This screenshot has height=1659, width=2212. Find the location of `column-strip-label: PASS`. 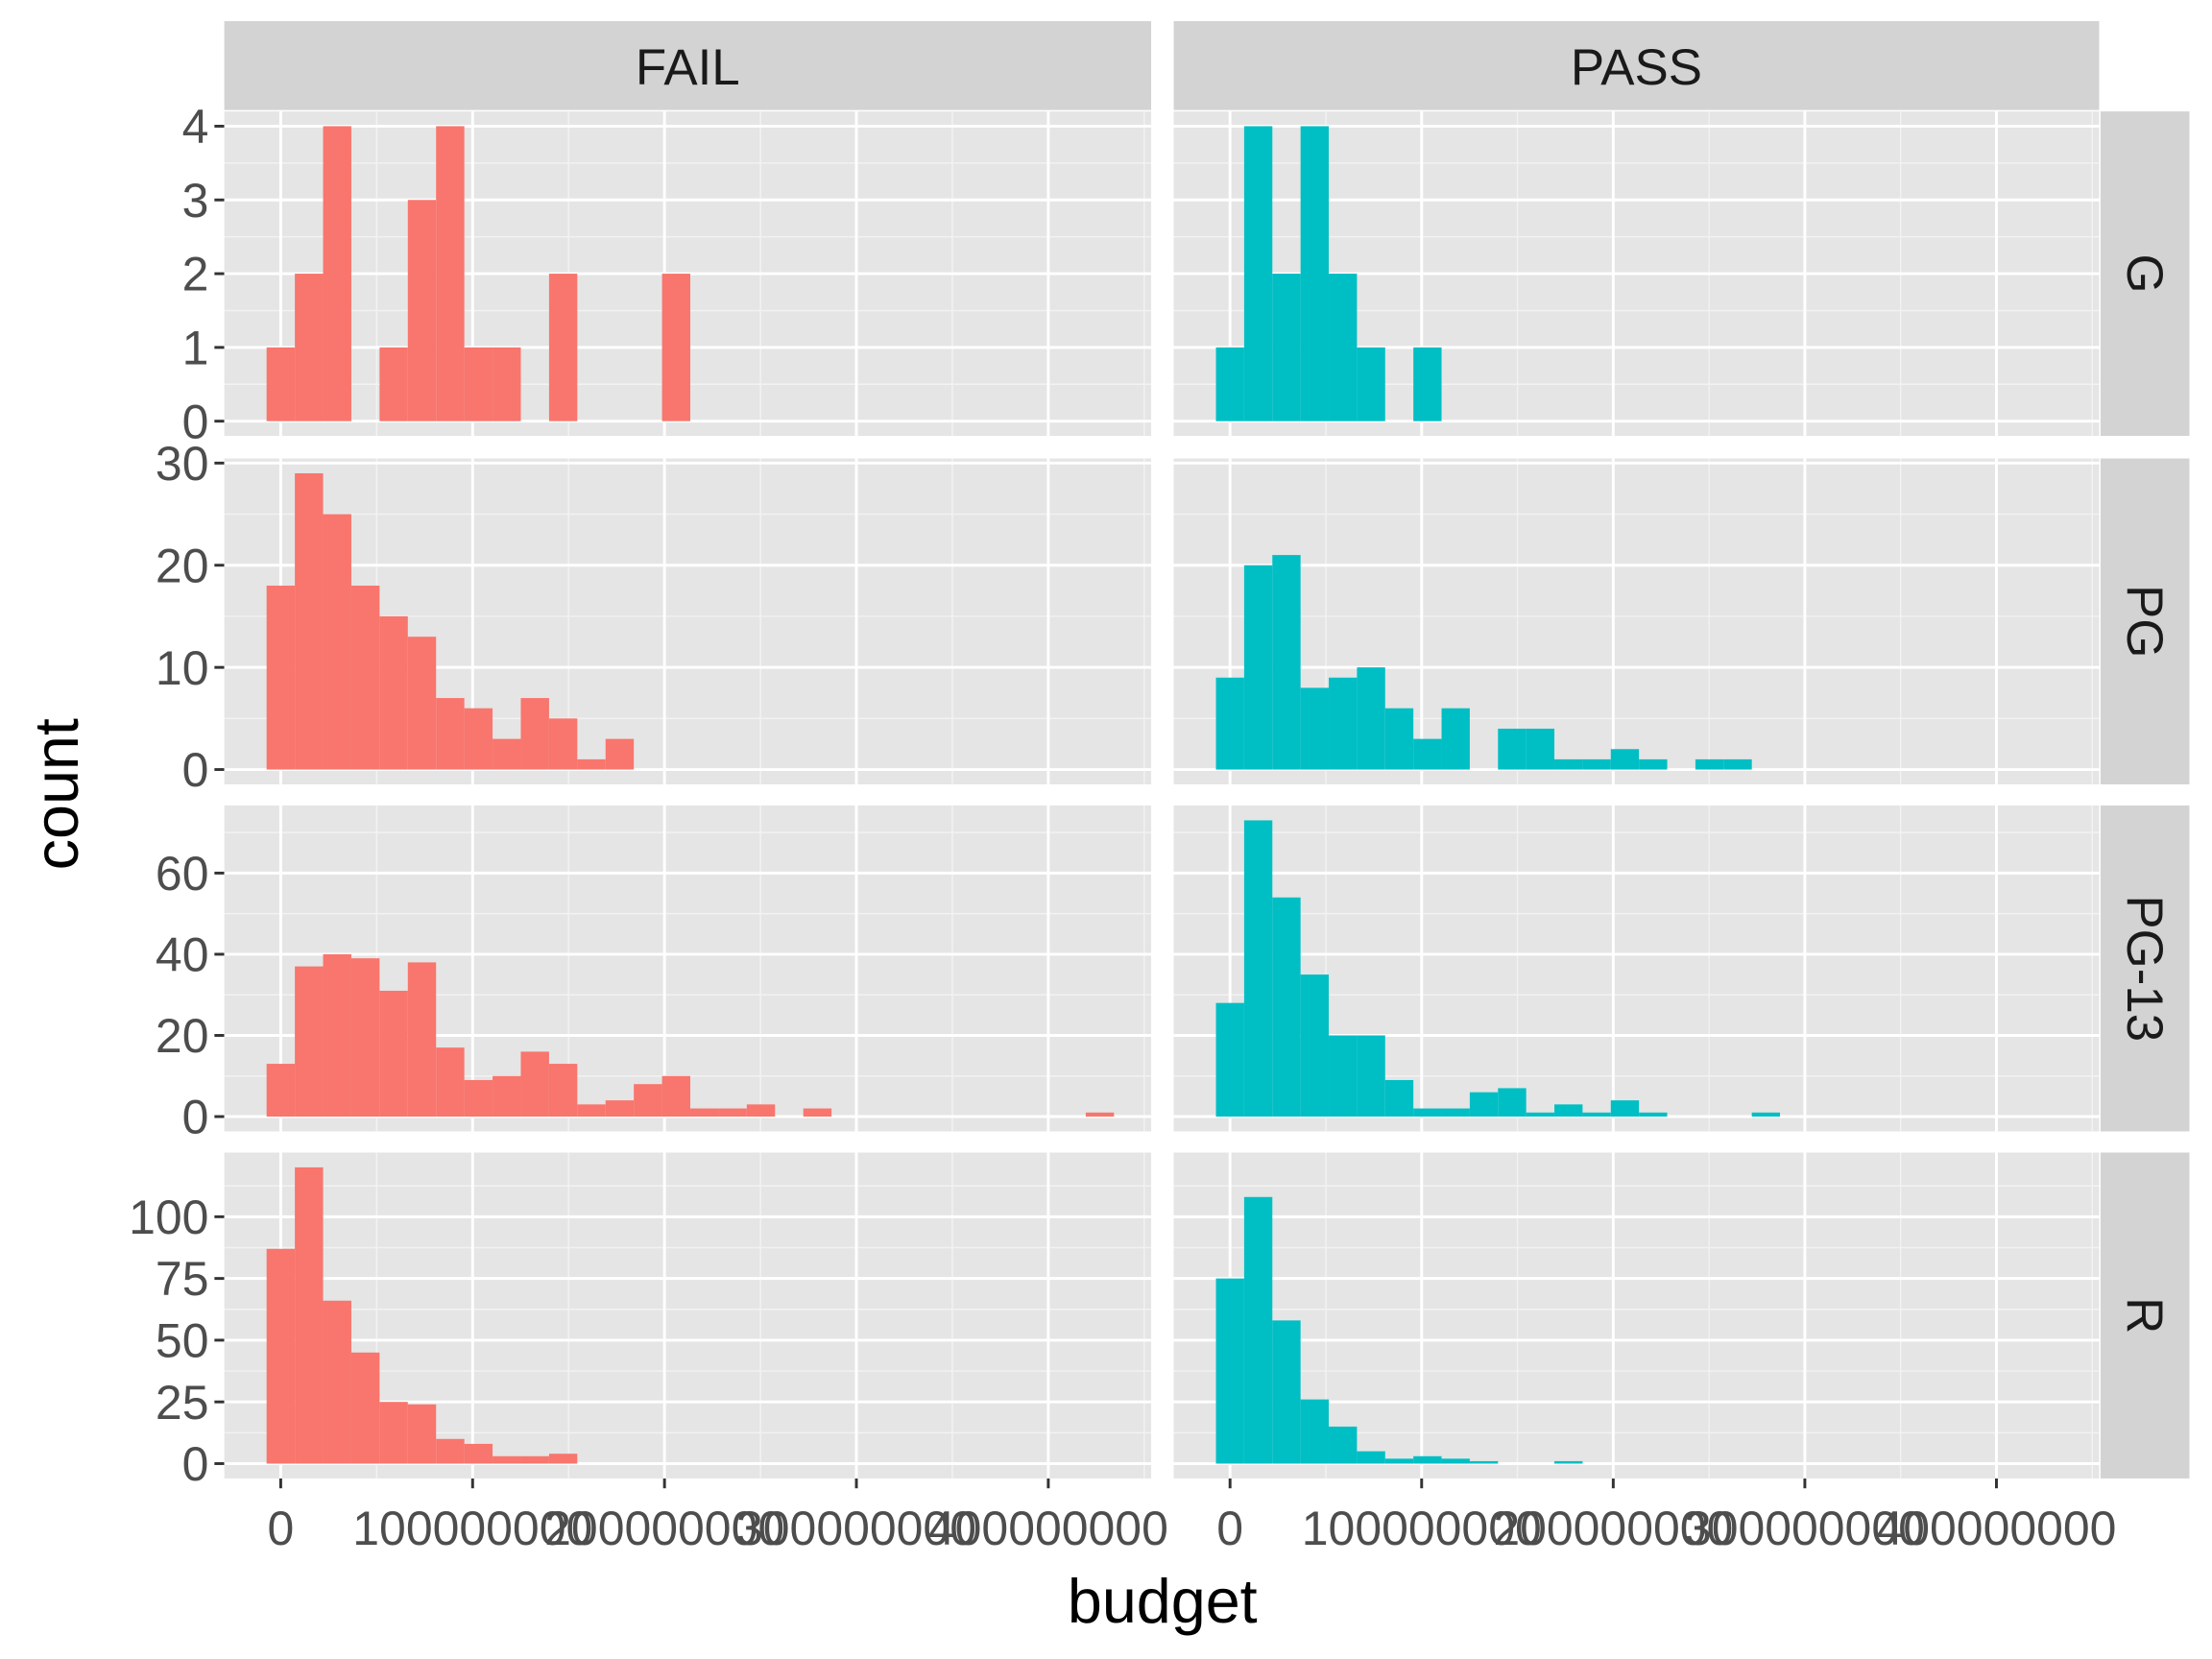

column-strip-label: PASS is located at coordinates (1636, 68).